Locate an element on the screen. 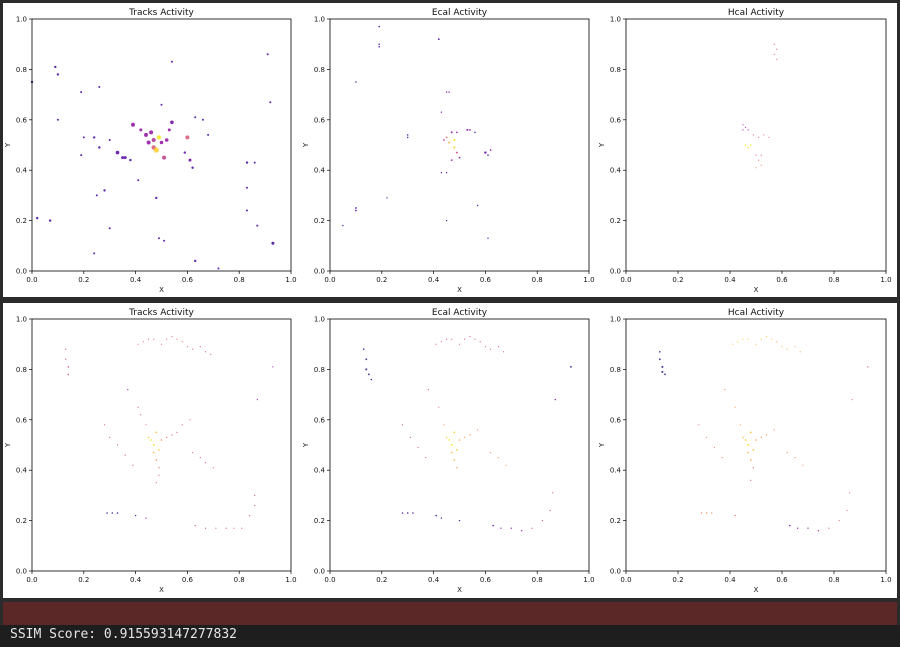 This screenshot has height=647, width=900. ssim-score-output: SSIM Score: 0.915593147277832 is located at coordinates (450, 636).